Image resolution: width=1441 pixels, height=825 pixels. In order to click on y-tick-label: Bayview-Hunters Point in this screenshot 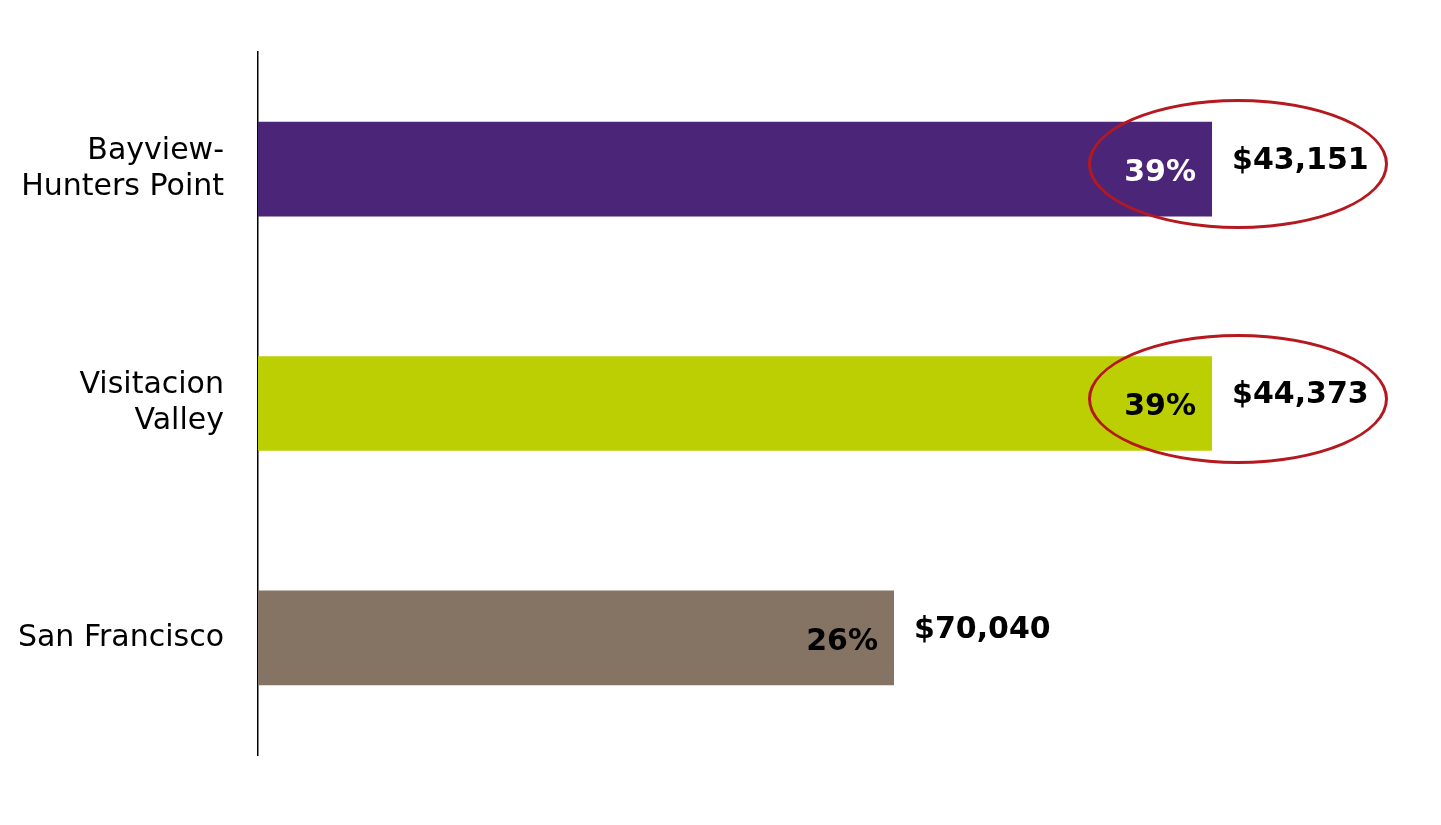, I will do `click(123, 166)`.